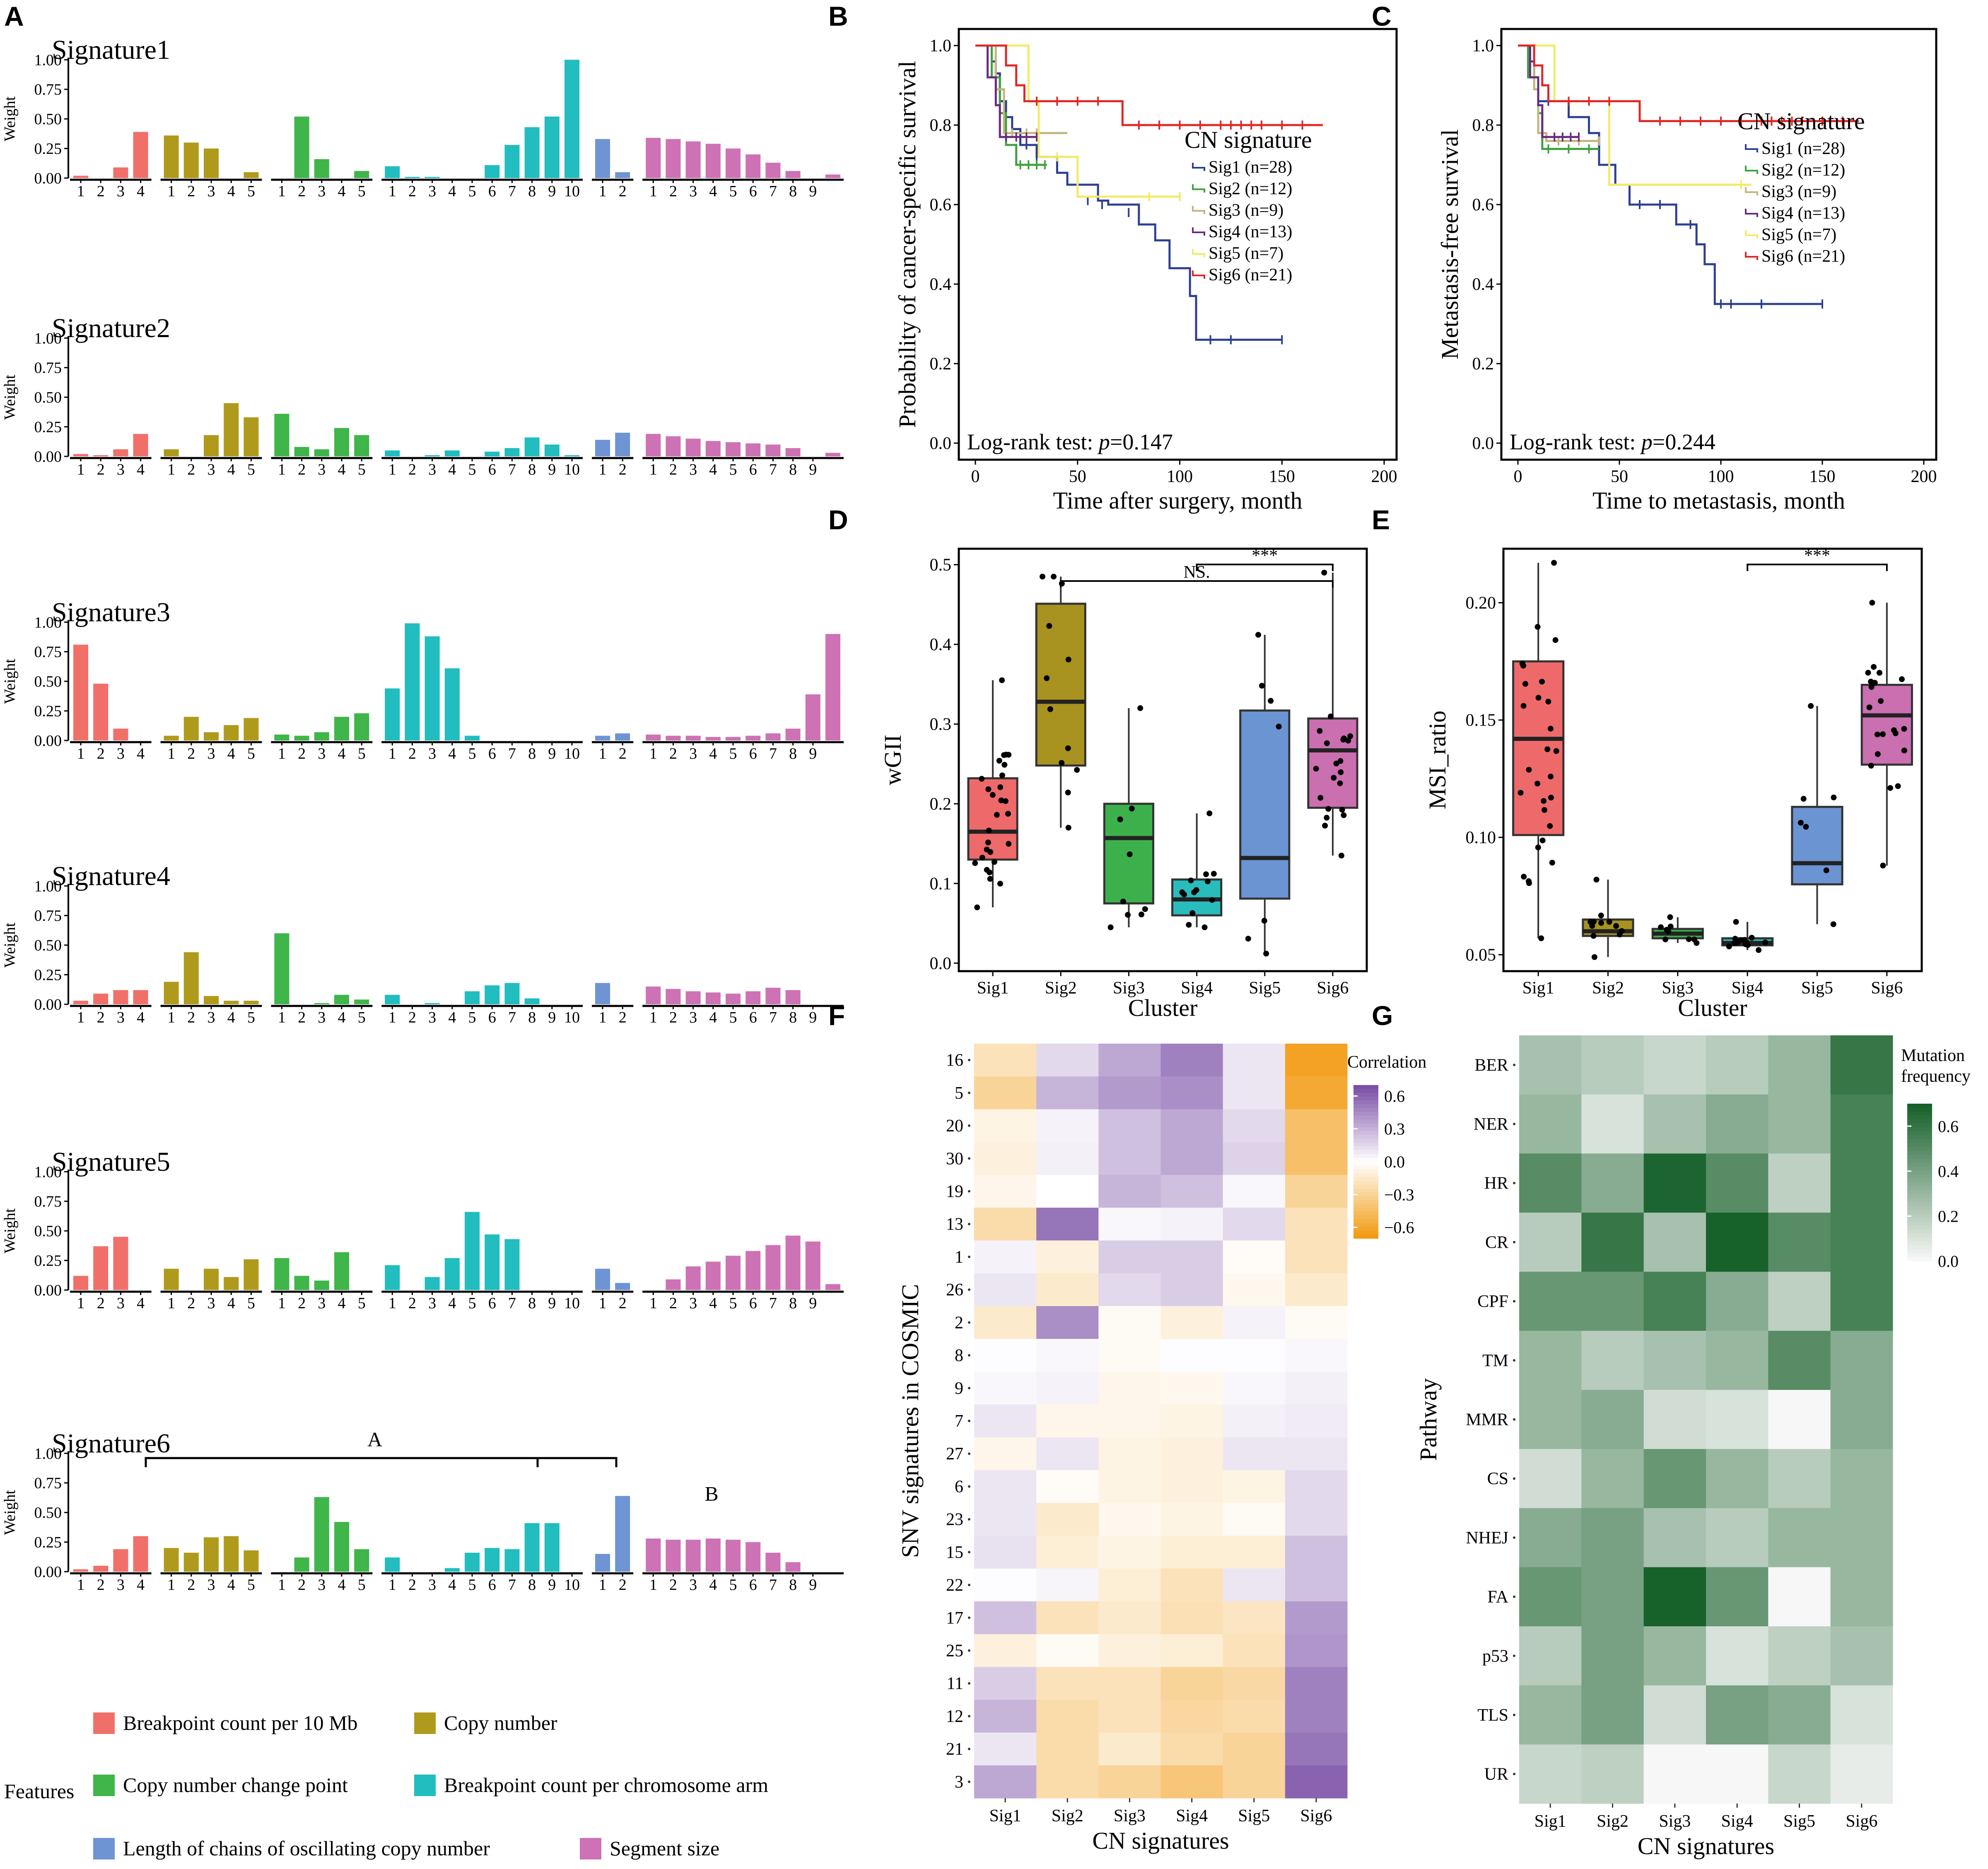 This screenshot has height=1869, width=1988. Describe the element at coordinates (1316, 1355) in the screenshot. I see `heat-cell-8-Sig6` at that location.